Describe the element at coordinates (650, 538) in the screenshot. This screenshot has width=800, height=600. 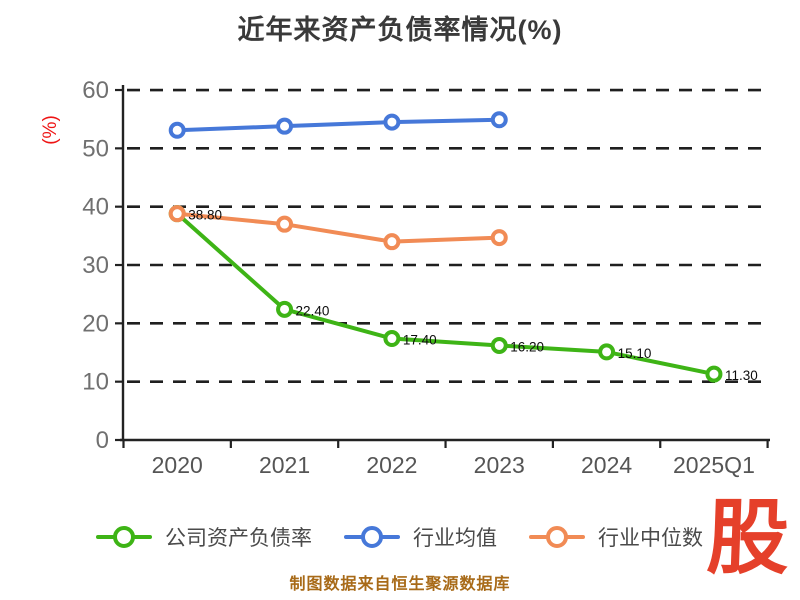
I see `legend-label: 行业中位数` at that location.